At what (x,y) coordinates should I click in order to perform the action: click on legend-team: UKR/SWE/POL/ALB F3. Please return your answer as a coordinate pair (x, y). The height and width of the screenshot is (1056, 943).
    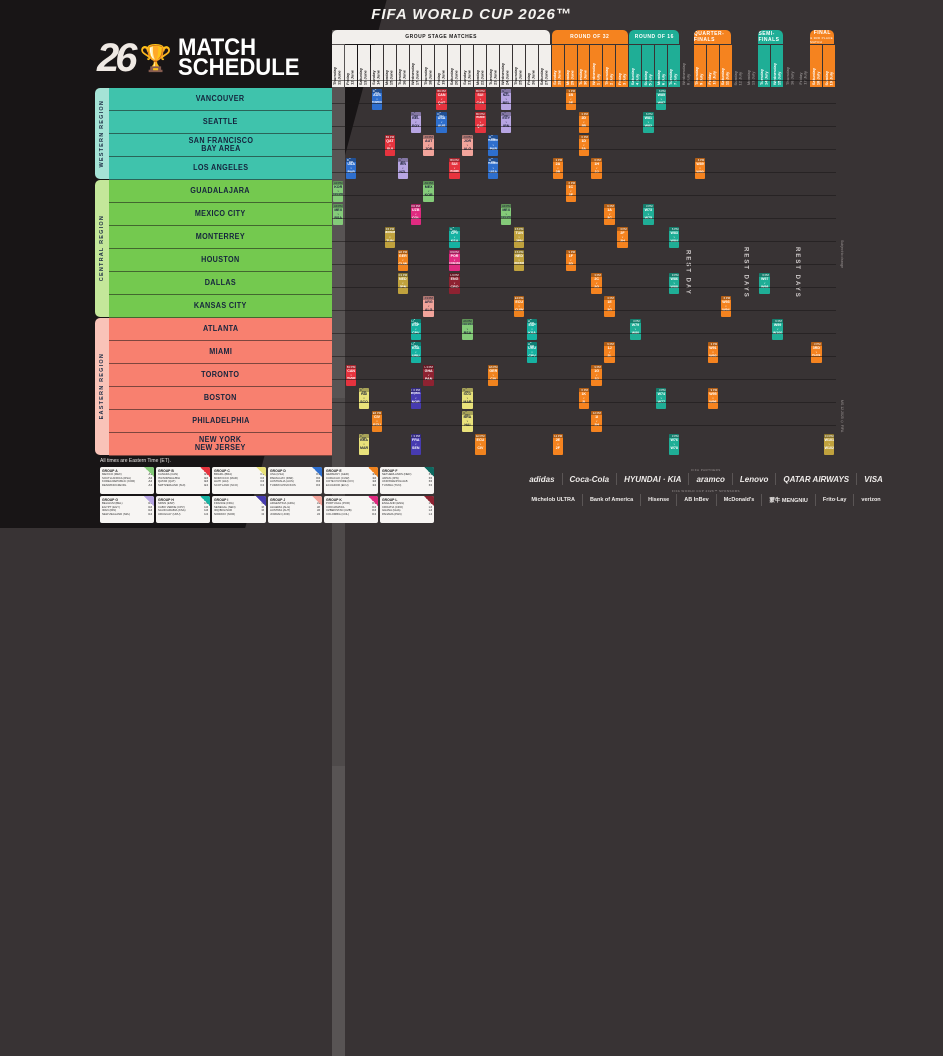
    Looking at the image, I should click on (407, 481).